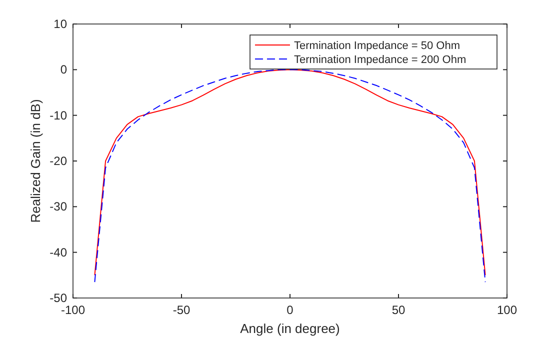  What do you see at coordinates (35, 161) in the screenshot?
I see `y-axis-title: Realized Gain (in dB)` at bounding box center [35, 161].